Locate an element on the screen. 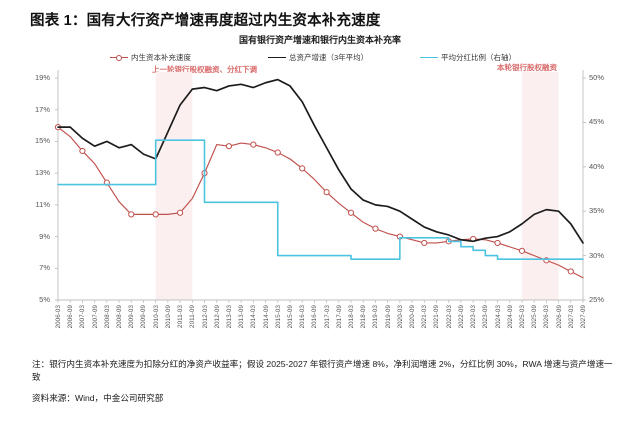  y-axis-tick-label-left: 13% is located at coordinates (42, 173).